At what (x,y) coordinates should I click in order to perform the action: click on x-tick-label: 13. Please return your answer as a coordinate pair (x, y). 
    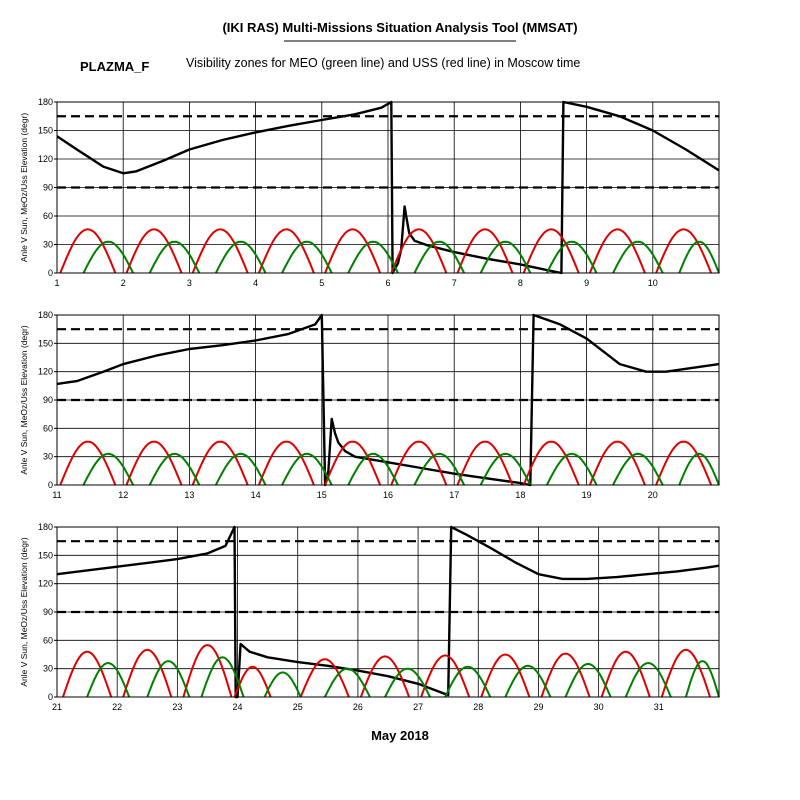
    Looking at the image, I should click on (189, 495).